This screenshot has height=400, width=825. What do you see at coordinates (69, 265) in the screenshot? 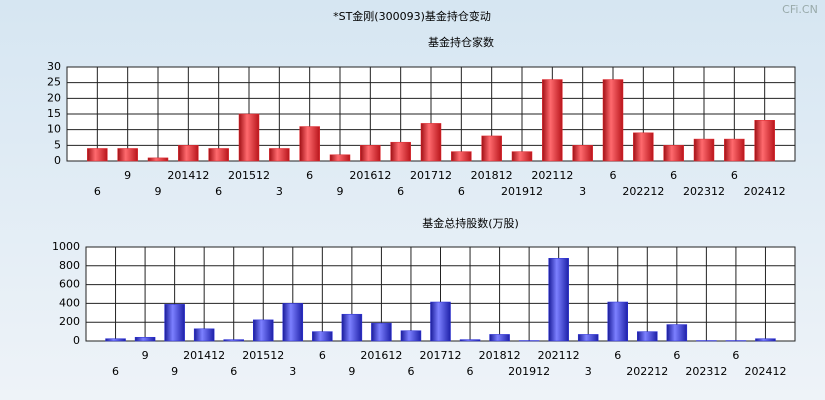
I see `y-tick-label: 800` at bounding box center [69, 265].